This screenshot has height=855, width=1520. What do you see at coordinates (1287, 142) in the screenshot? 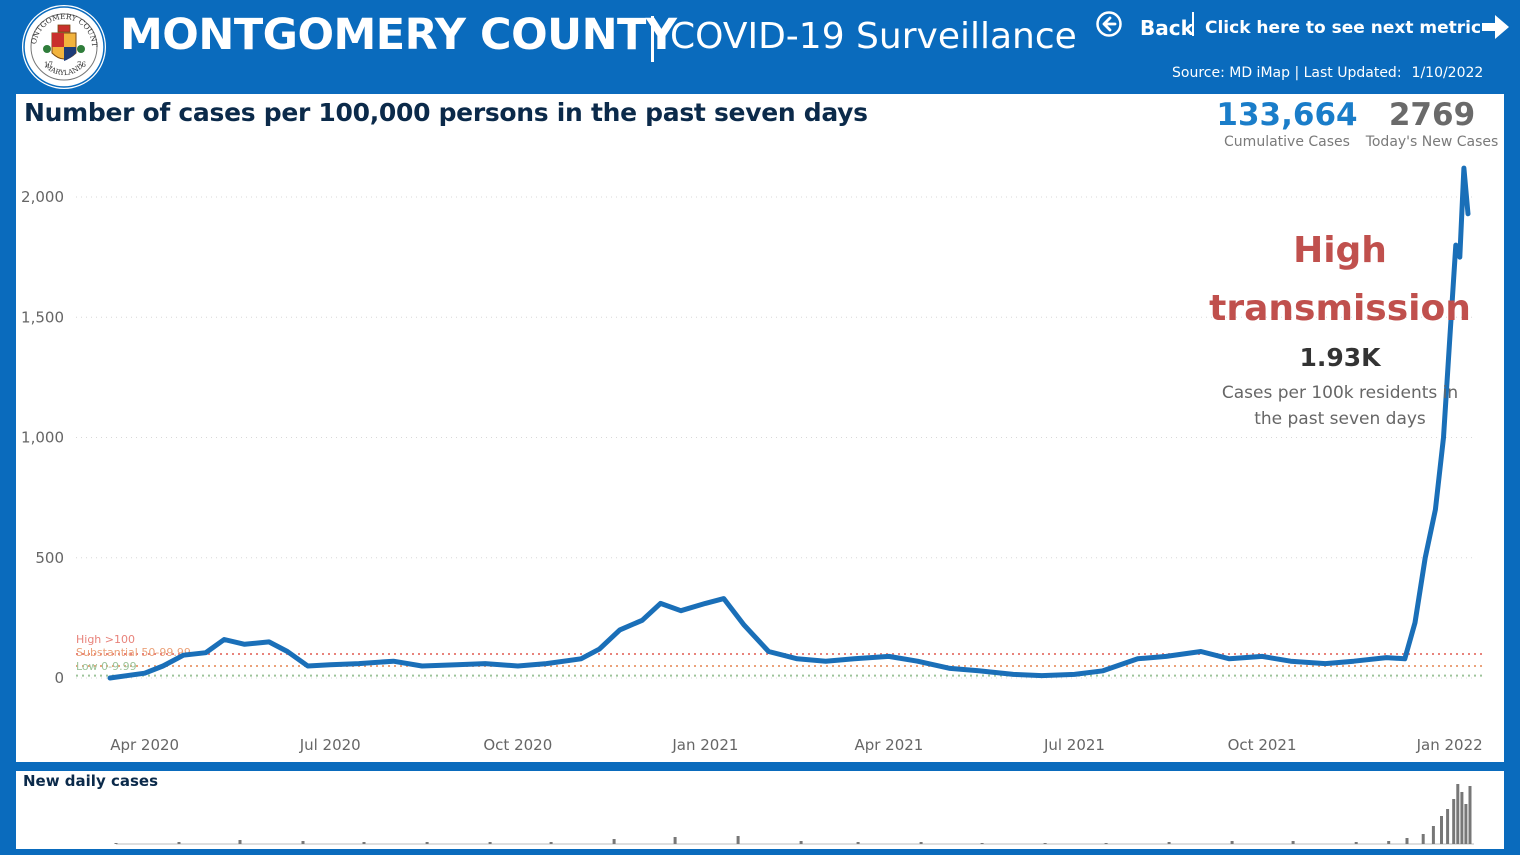
I see `kpi-cumulative-label: Cumulative Cases` at bounding box center [1287, 142].